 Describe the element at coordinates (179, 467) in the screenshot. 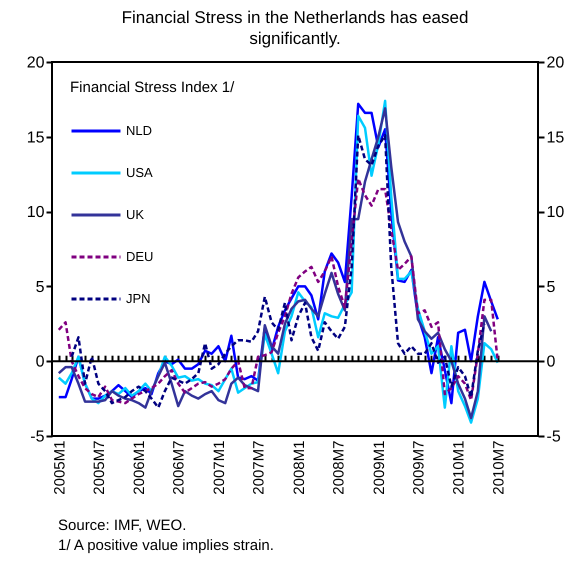

I see `x-tick-label: 2006M7` at that location.